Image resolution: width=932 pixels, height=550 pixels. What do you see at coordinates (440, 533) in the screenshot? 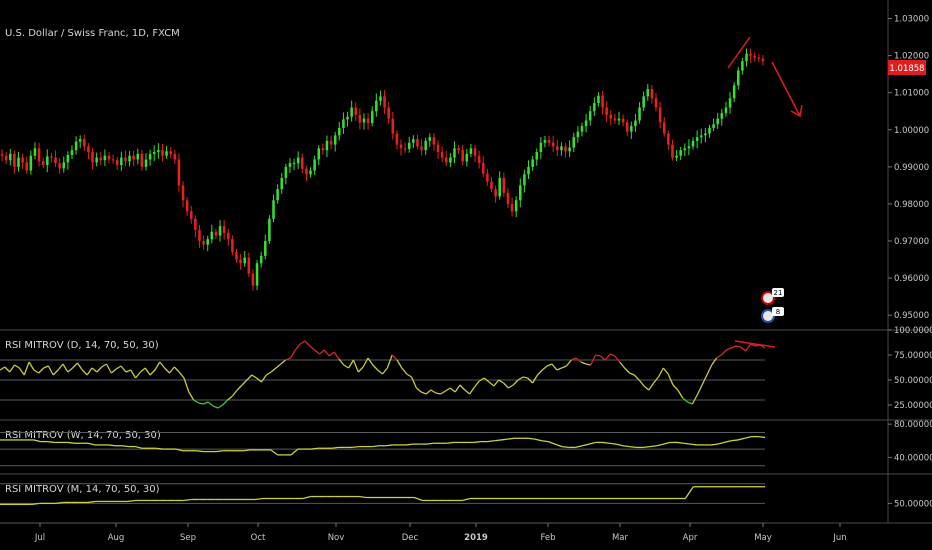
I see `time-axis: Jul Aug Sep Oct Nov Dec 2019 Feb Mar Apr May Jun` at bounding box center [440, 533].